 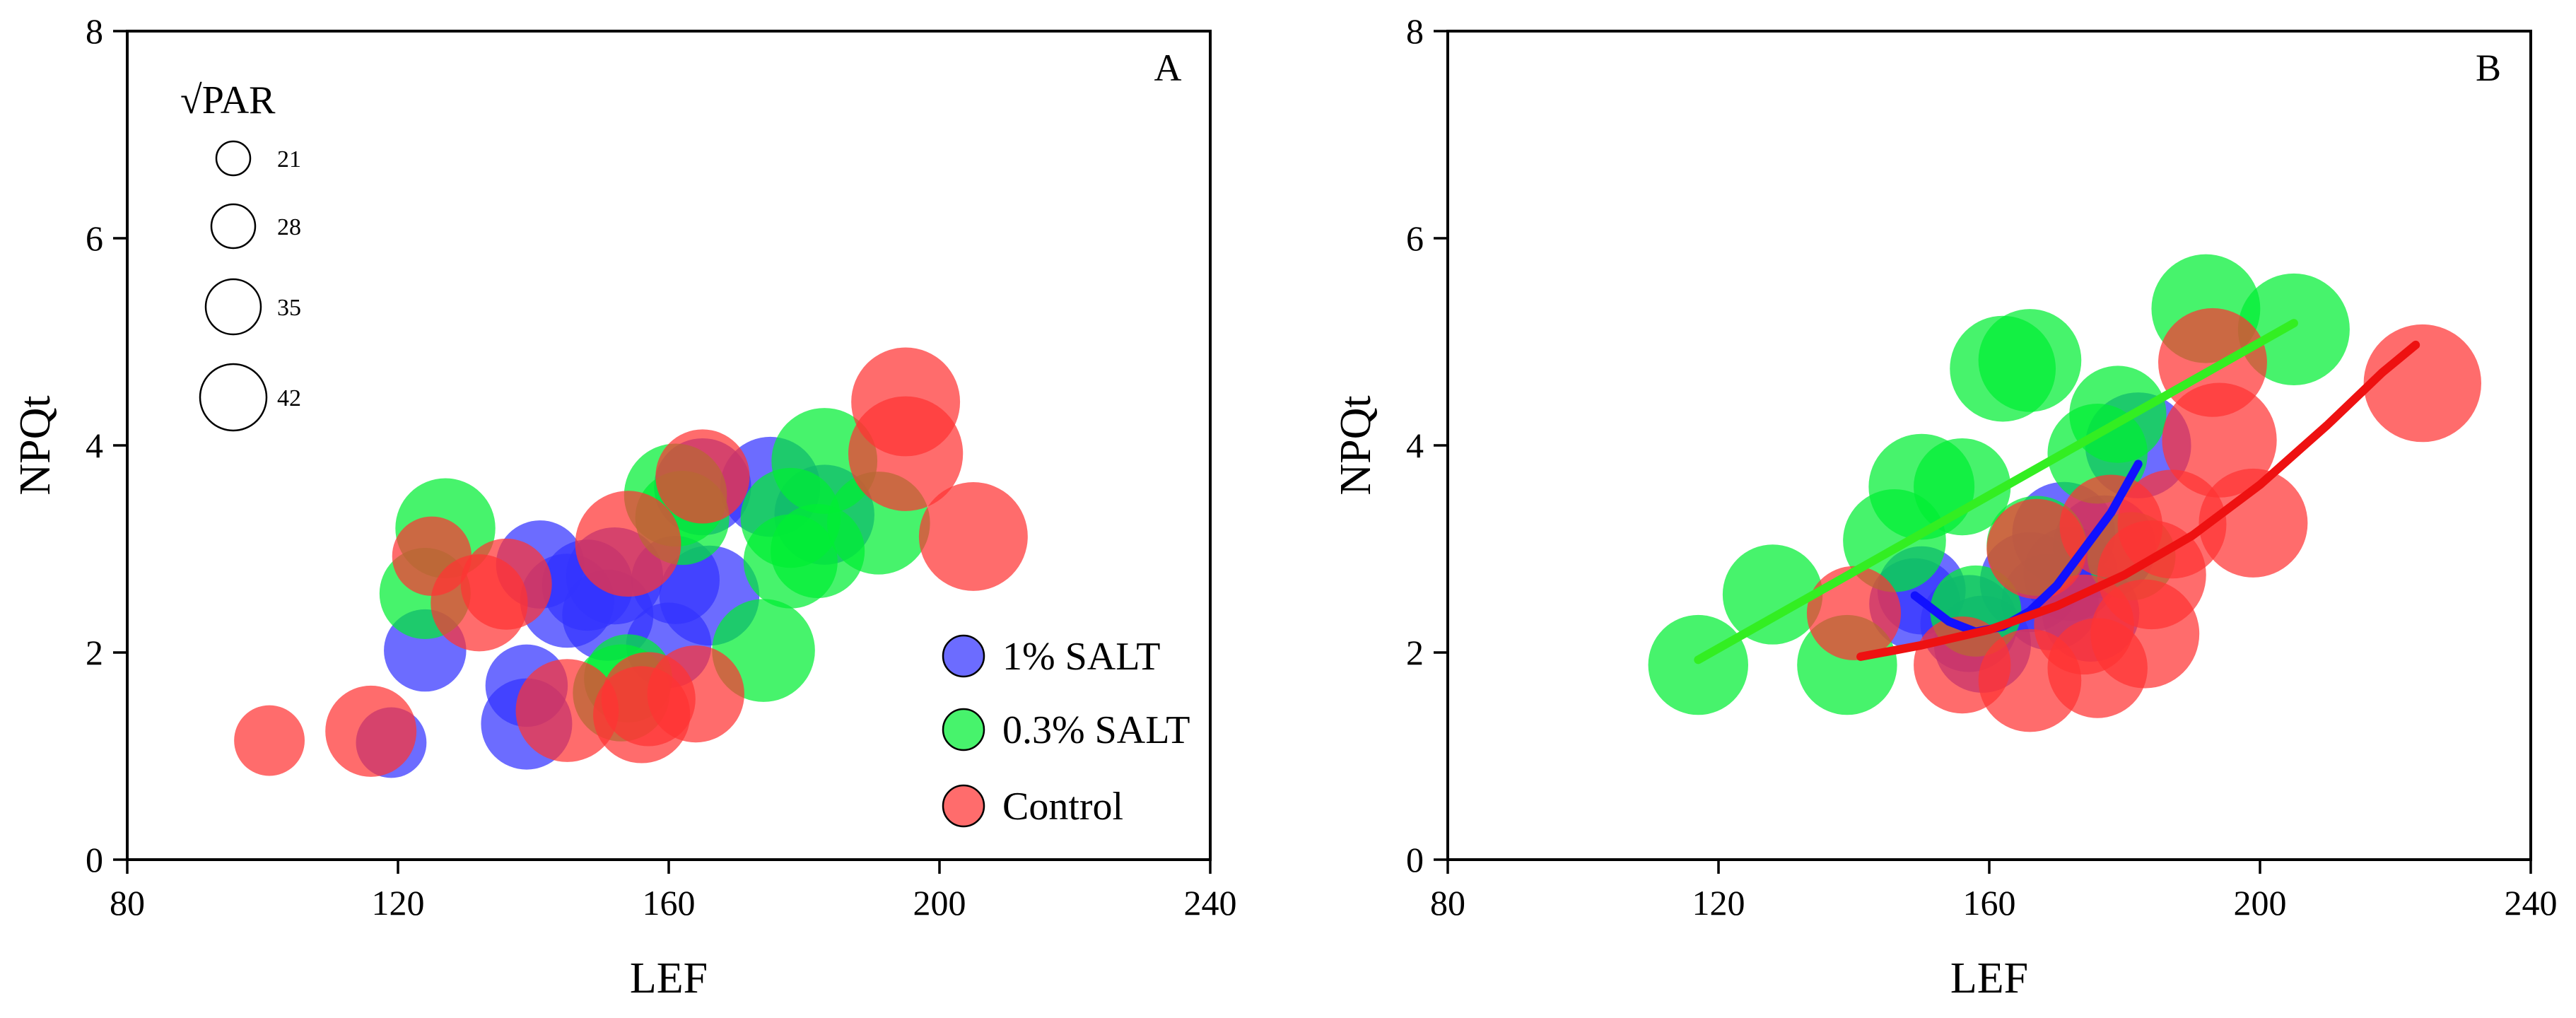 I want to click on legend-item-1-salt: 1% SALT, so click(x=1052, y=656).